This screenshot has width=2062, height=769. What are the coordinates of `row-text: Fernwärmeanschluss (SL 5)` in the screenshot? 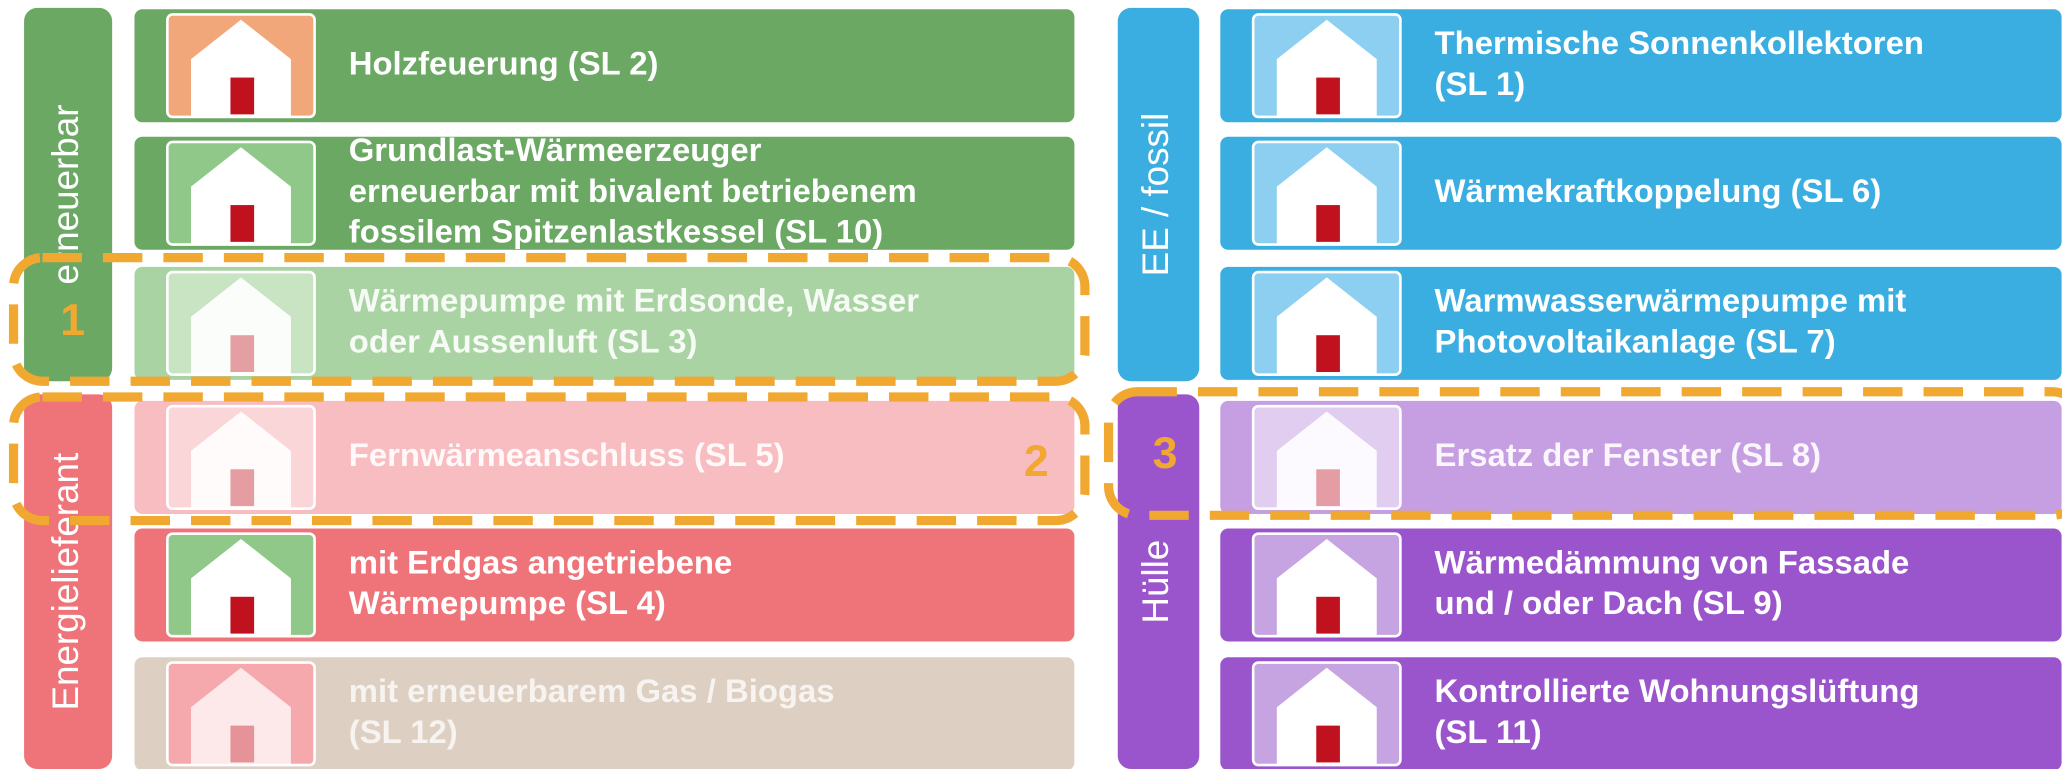 It's located at (567, 454).